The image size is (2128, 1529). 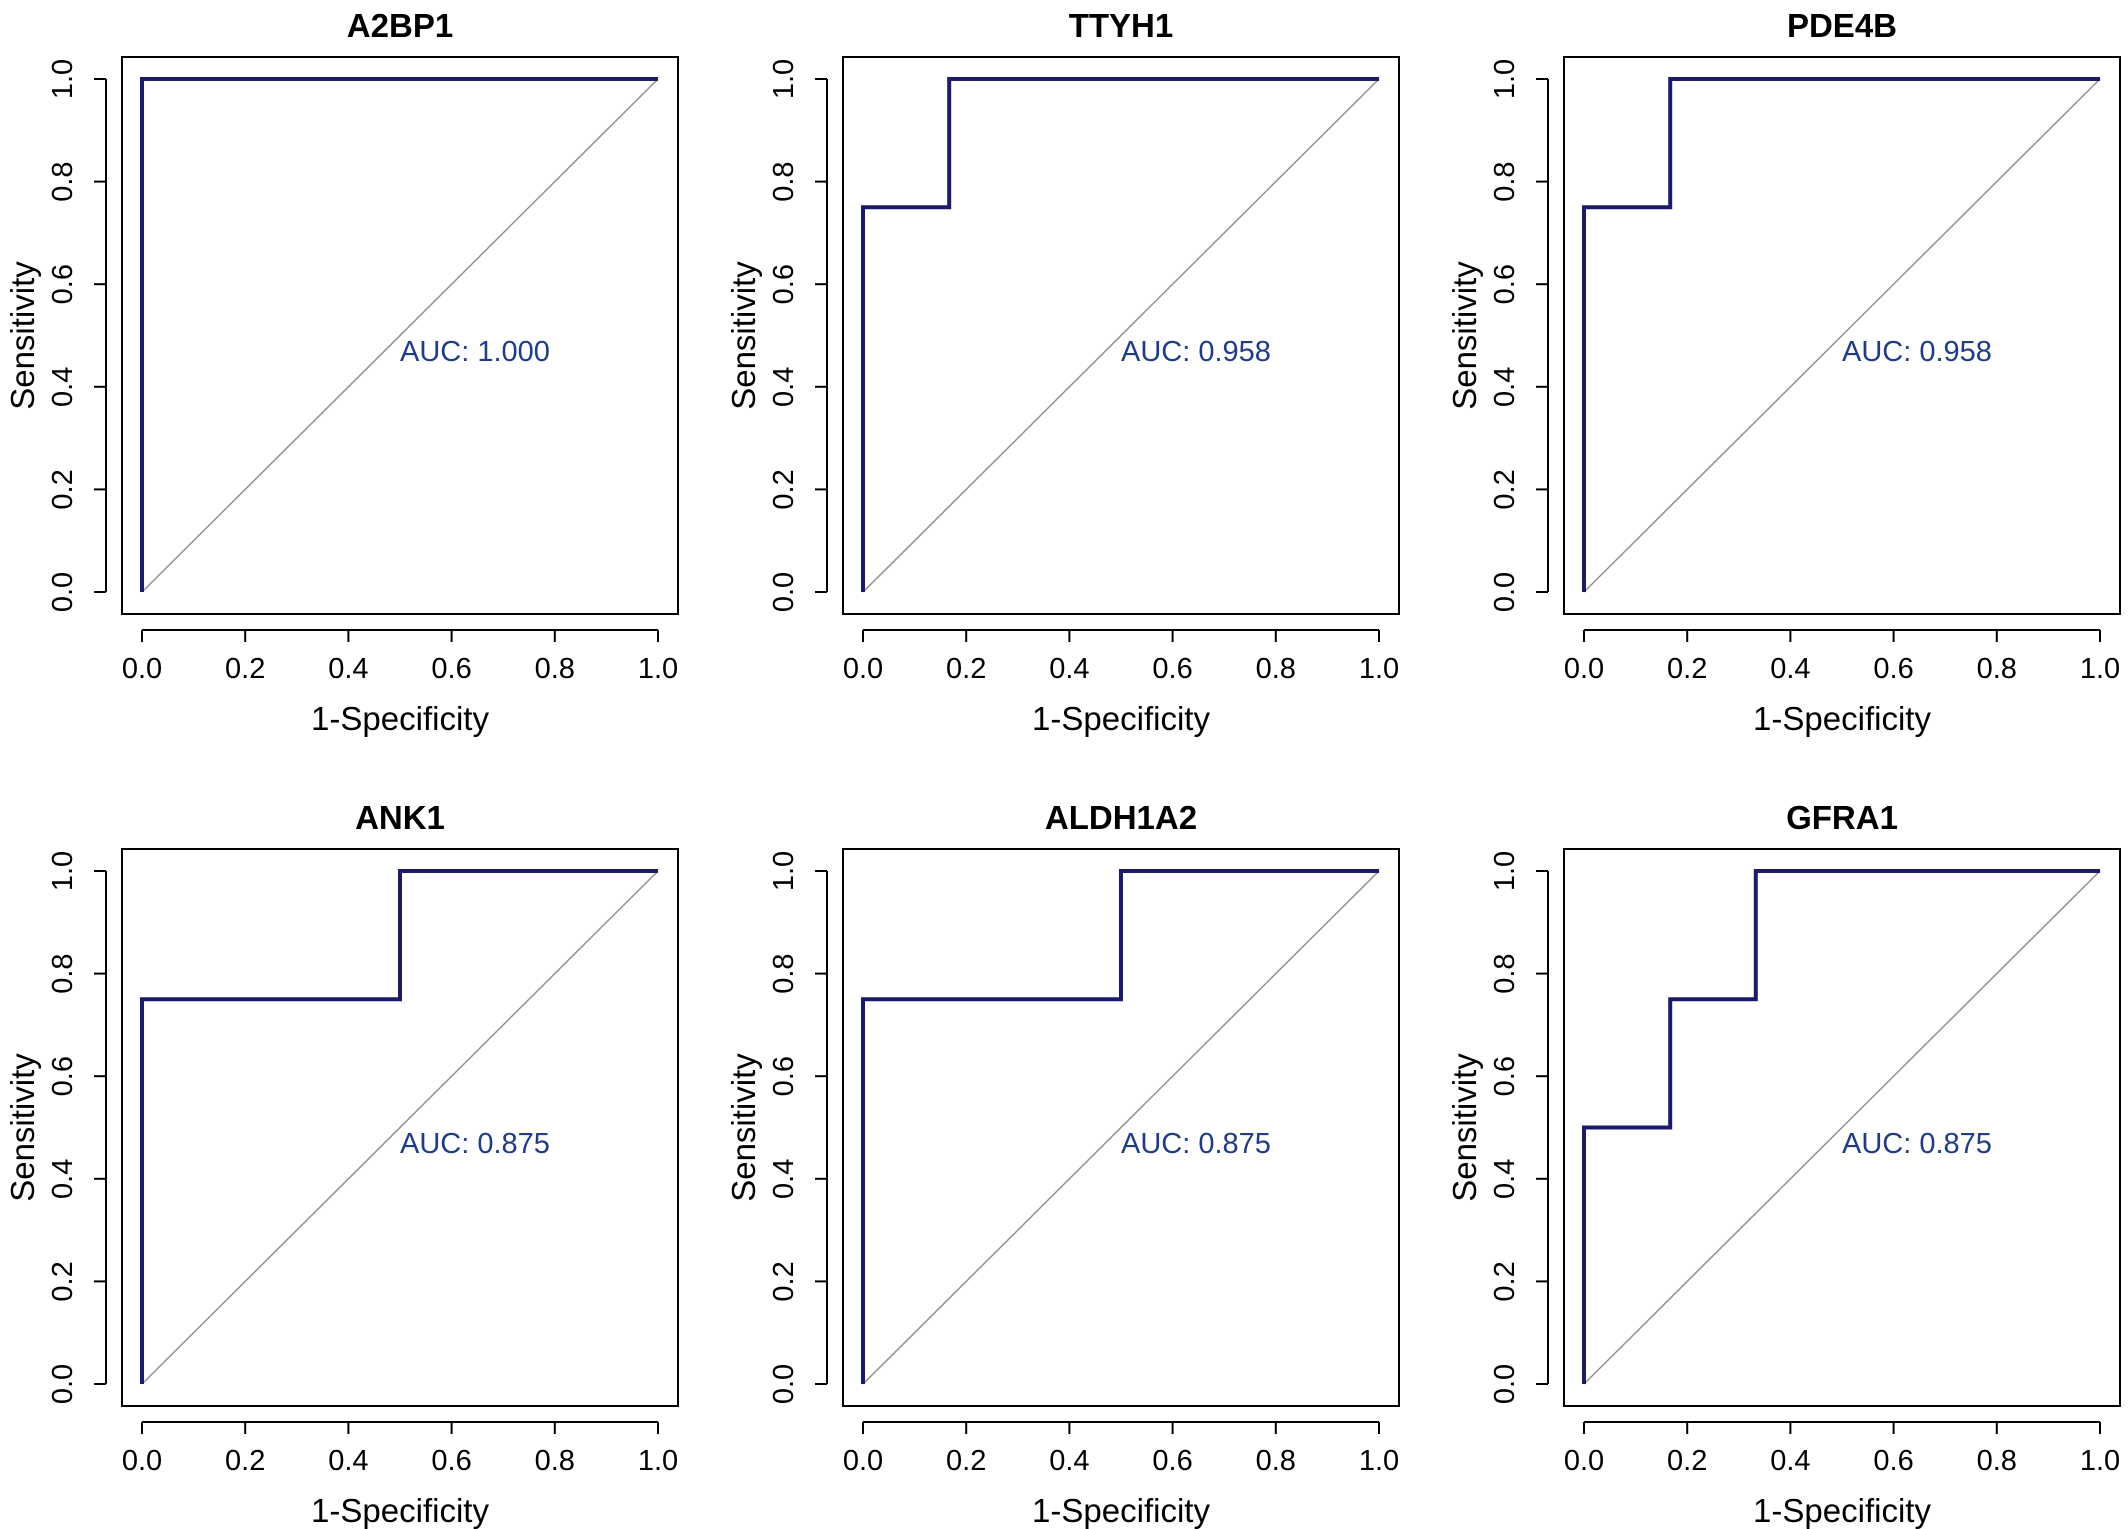 What do you see at coordinates (1842, 817) in the screenshot?
I see `panel-title: GFRA1` at bounding box center [1842, 817].